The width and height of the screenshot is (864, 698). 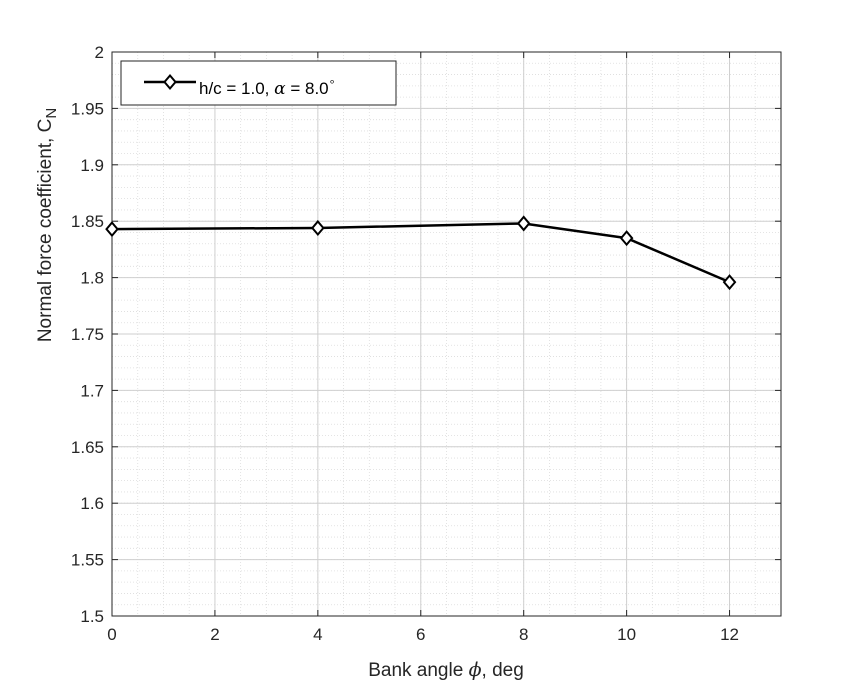 What do you see at coordinates (87, 221) in the screenshot?
I see `y-tick-label: 1.85` at bounding box center [87, 221].